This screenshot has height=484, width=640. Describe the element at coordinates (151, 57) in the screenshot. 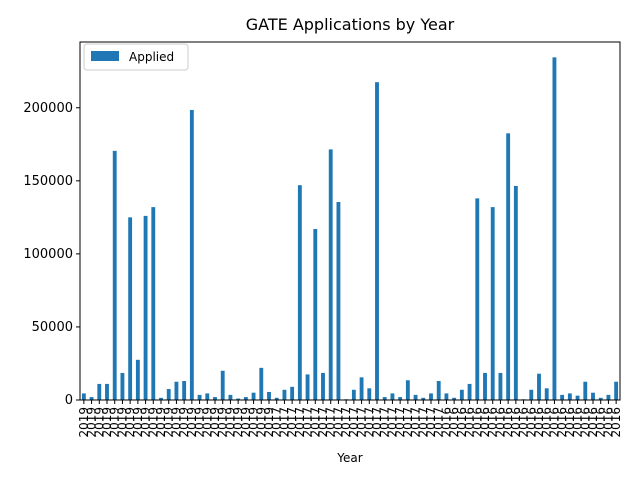

I see `legend-label-applied: Applied` at that location.